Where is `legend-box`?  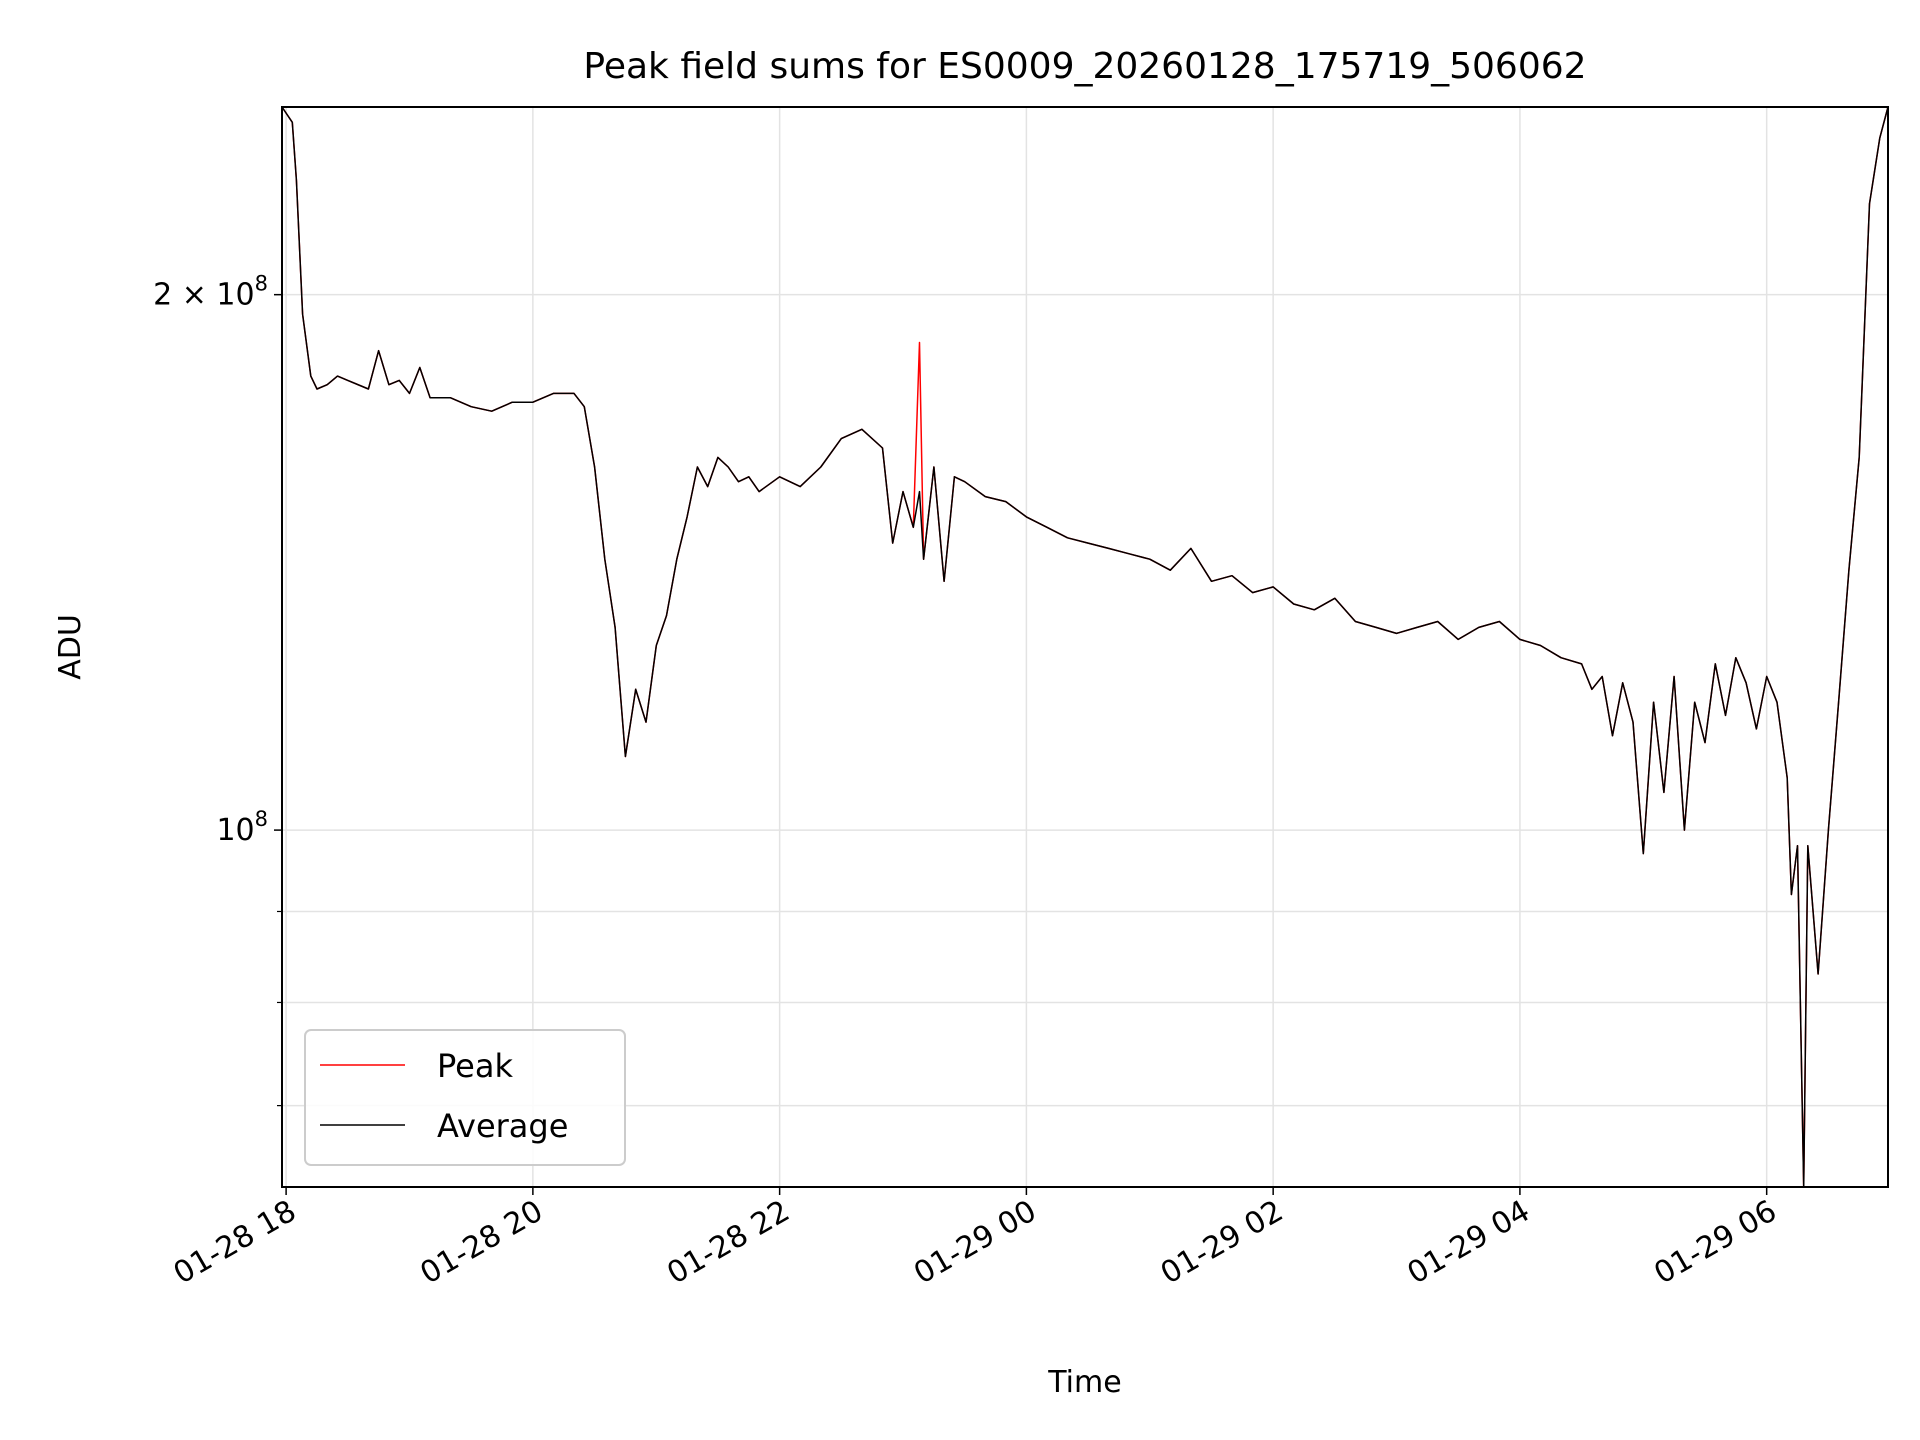 legend-box is located at coordinates (465, 1097).